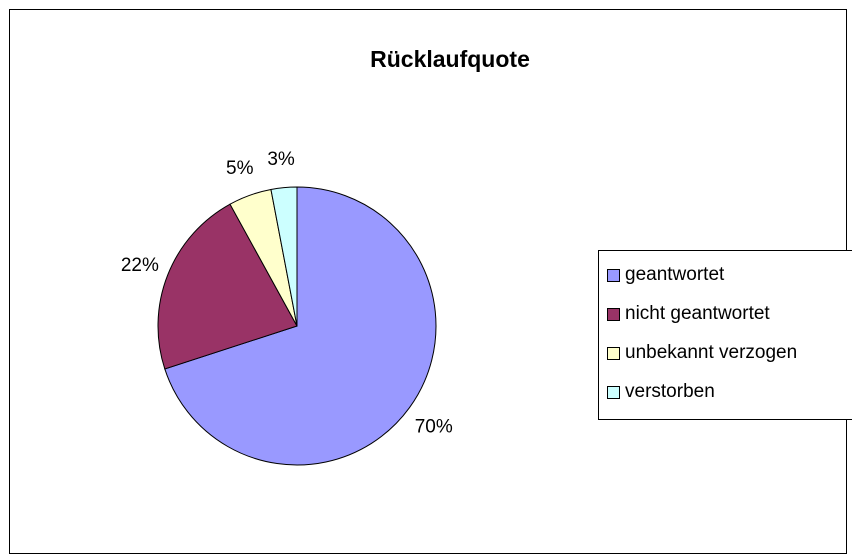 This screenshot has width=852, height=559. Describe the element at coordinates (675, 274) in the screenshot. I see `legend-label: geantwortet` at that location.